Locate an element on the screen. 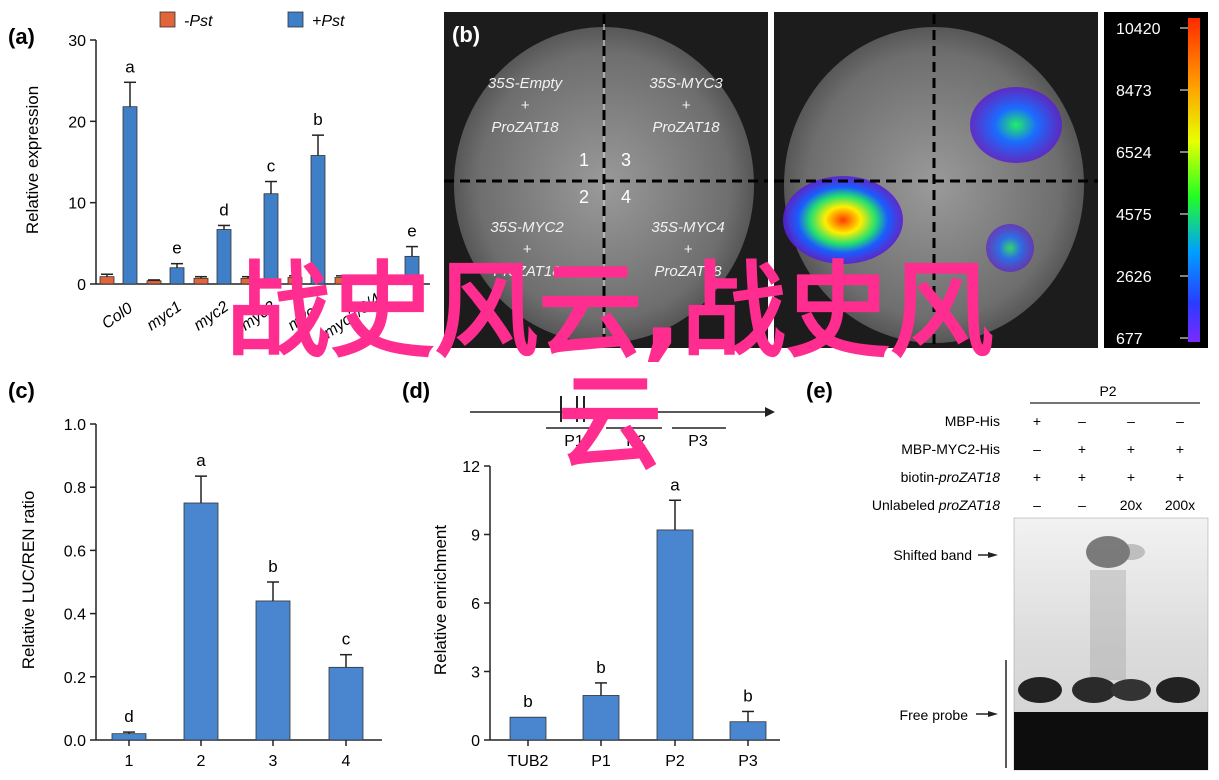 The height and width of the screenshot is (780, 1219). shifted-band-label: Shifted band is located at coordinates (932, 555).